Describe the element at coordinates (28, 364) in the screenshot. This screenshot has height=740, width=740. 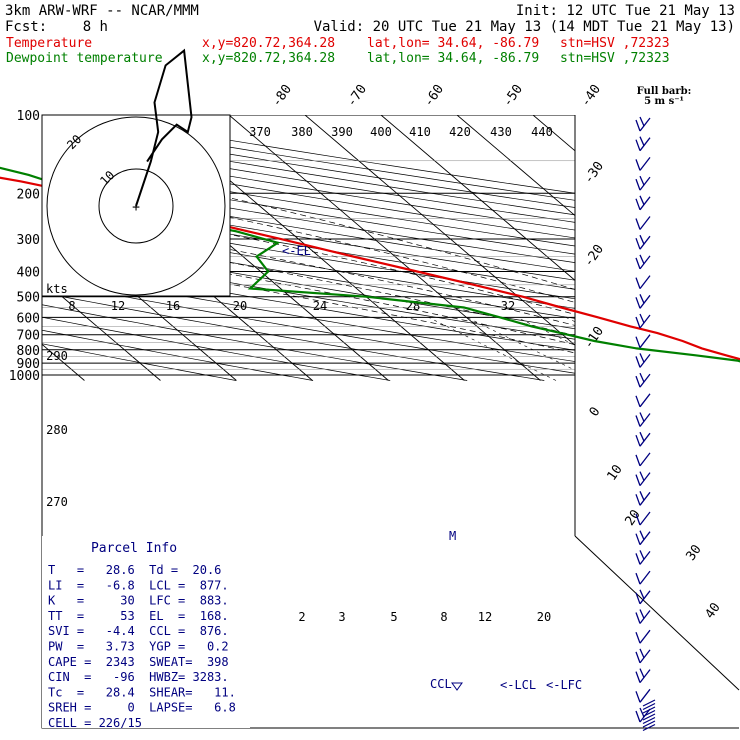
I see `pressure-label-900: 900` at that location.